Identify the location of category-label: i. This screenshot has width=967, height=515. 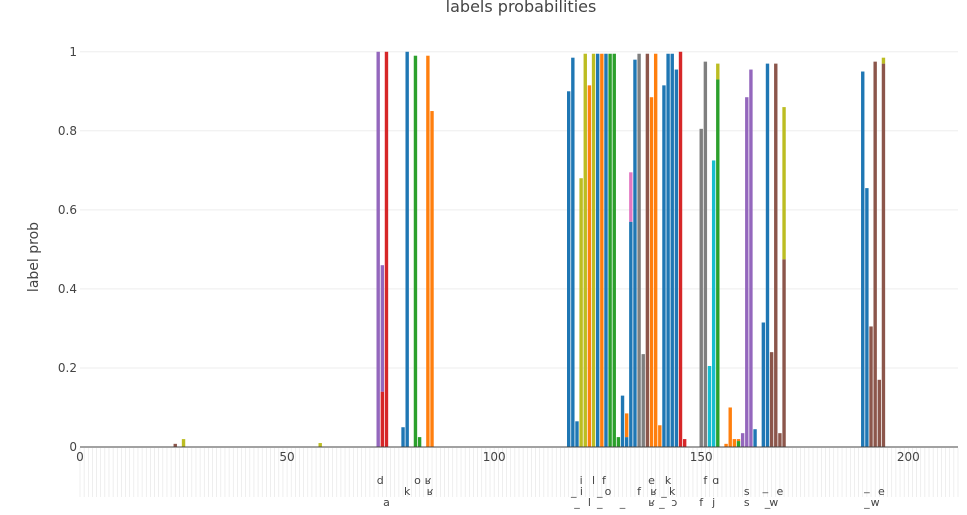
(581, 480).